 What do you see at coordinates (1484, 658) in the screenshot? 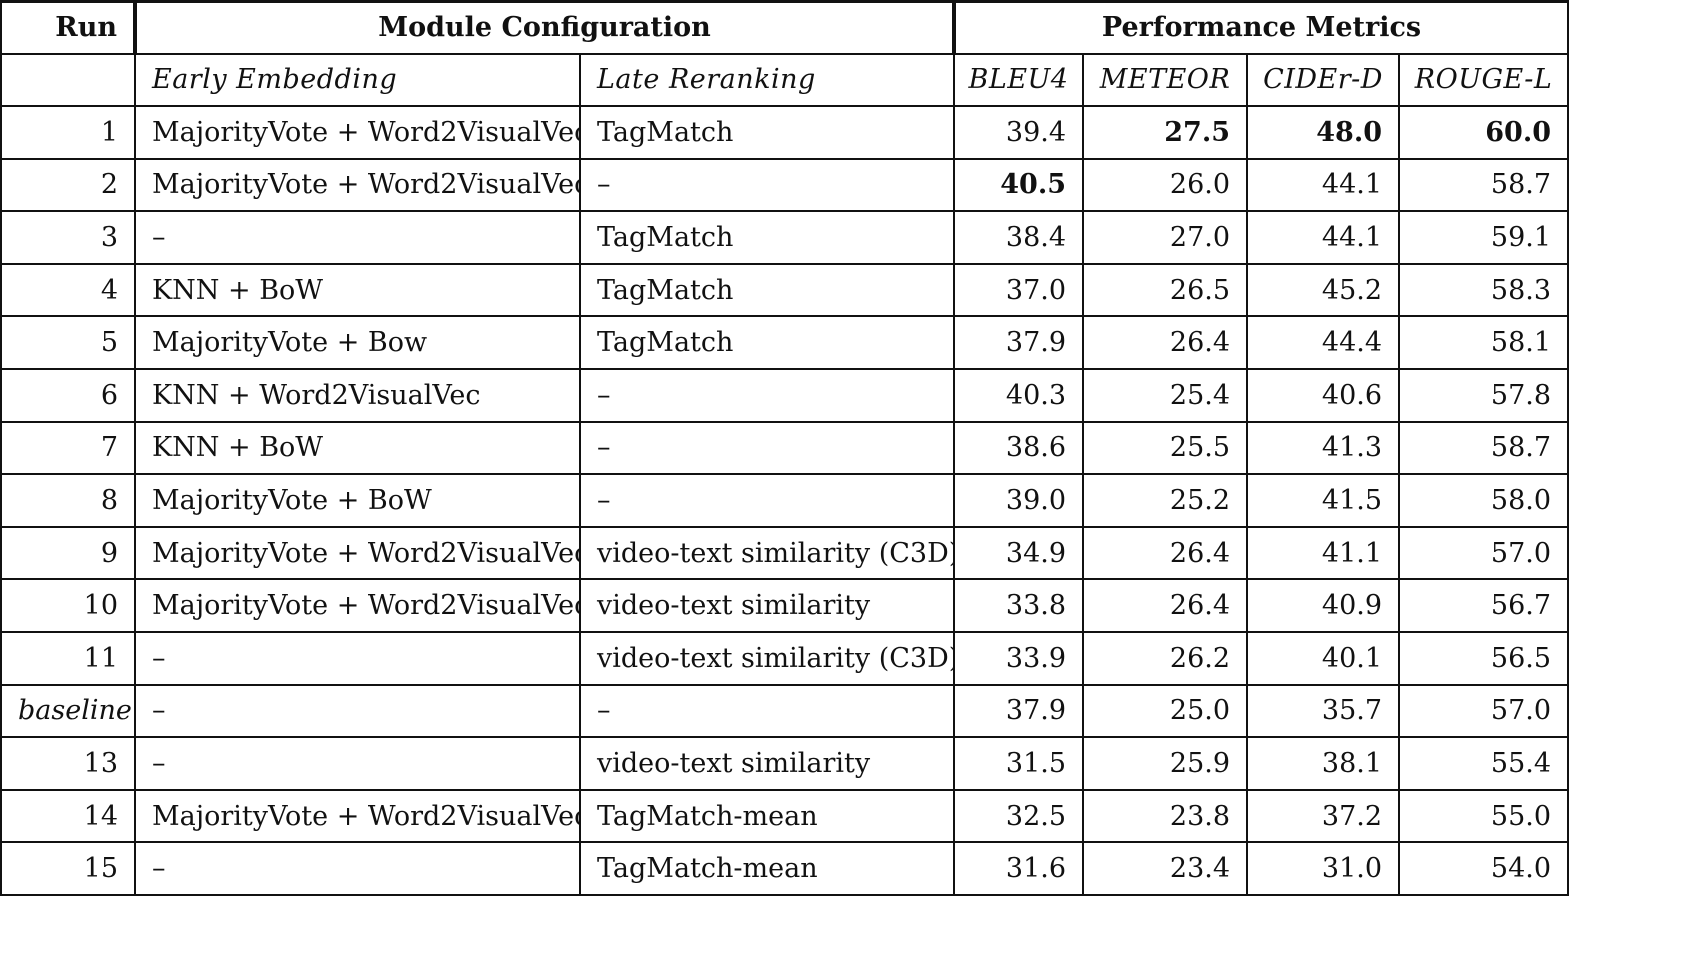
I see `rouge-l-cell: 56.5` at bounding box center [1484, 658].